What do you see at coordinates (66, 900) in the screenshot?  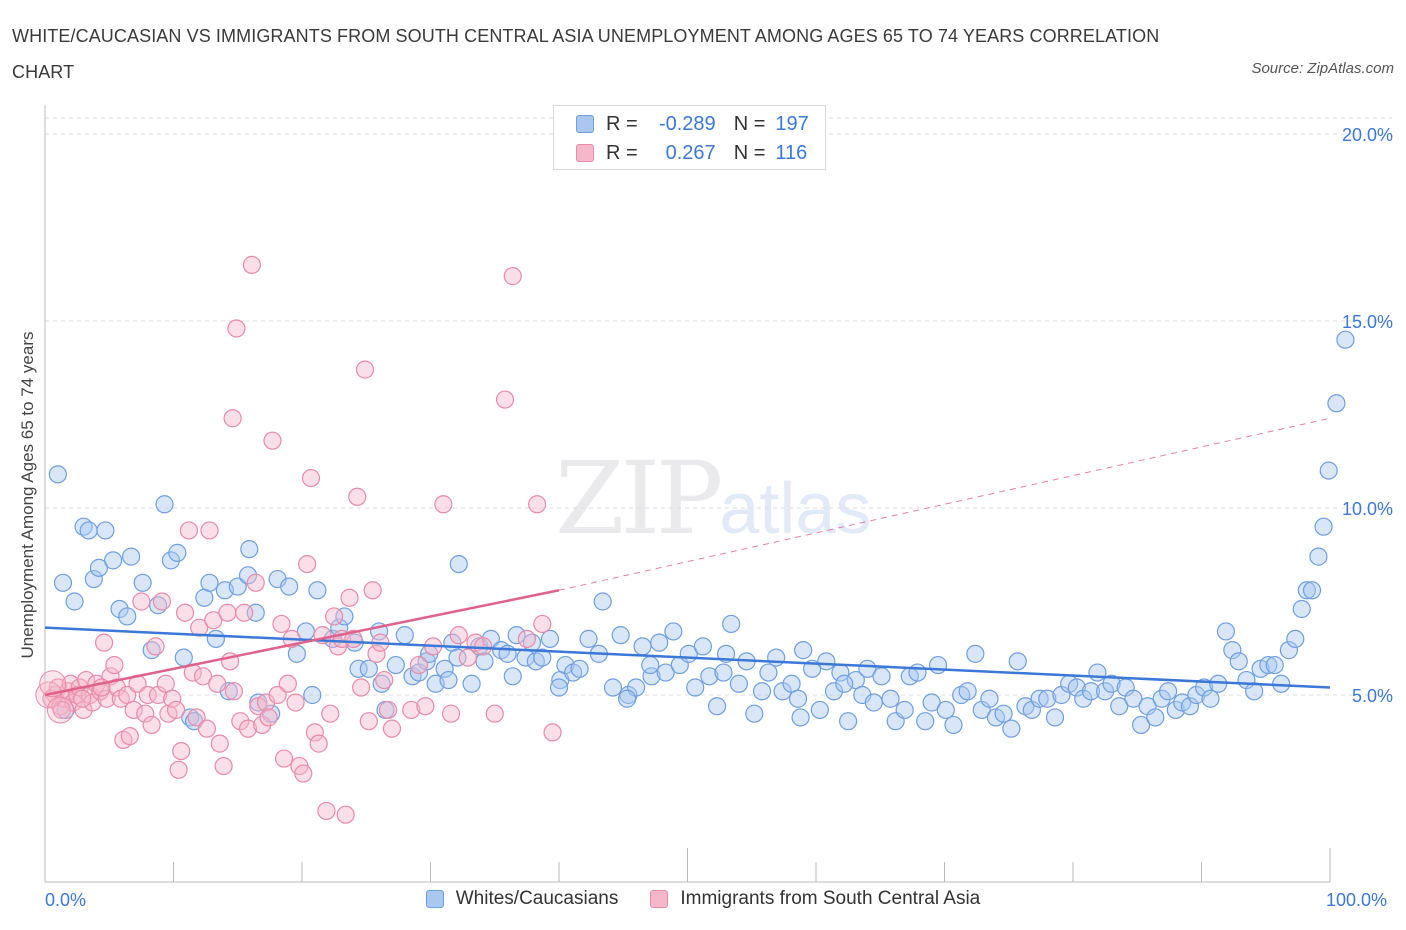 I see `x-tick-label-min: 0.0%` at bounding box center [66, 900].